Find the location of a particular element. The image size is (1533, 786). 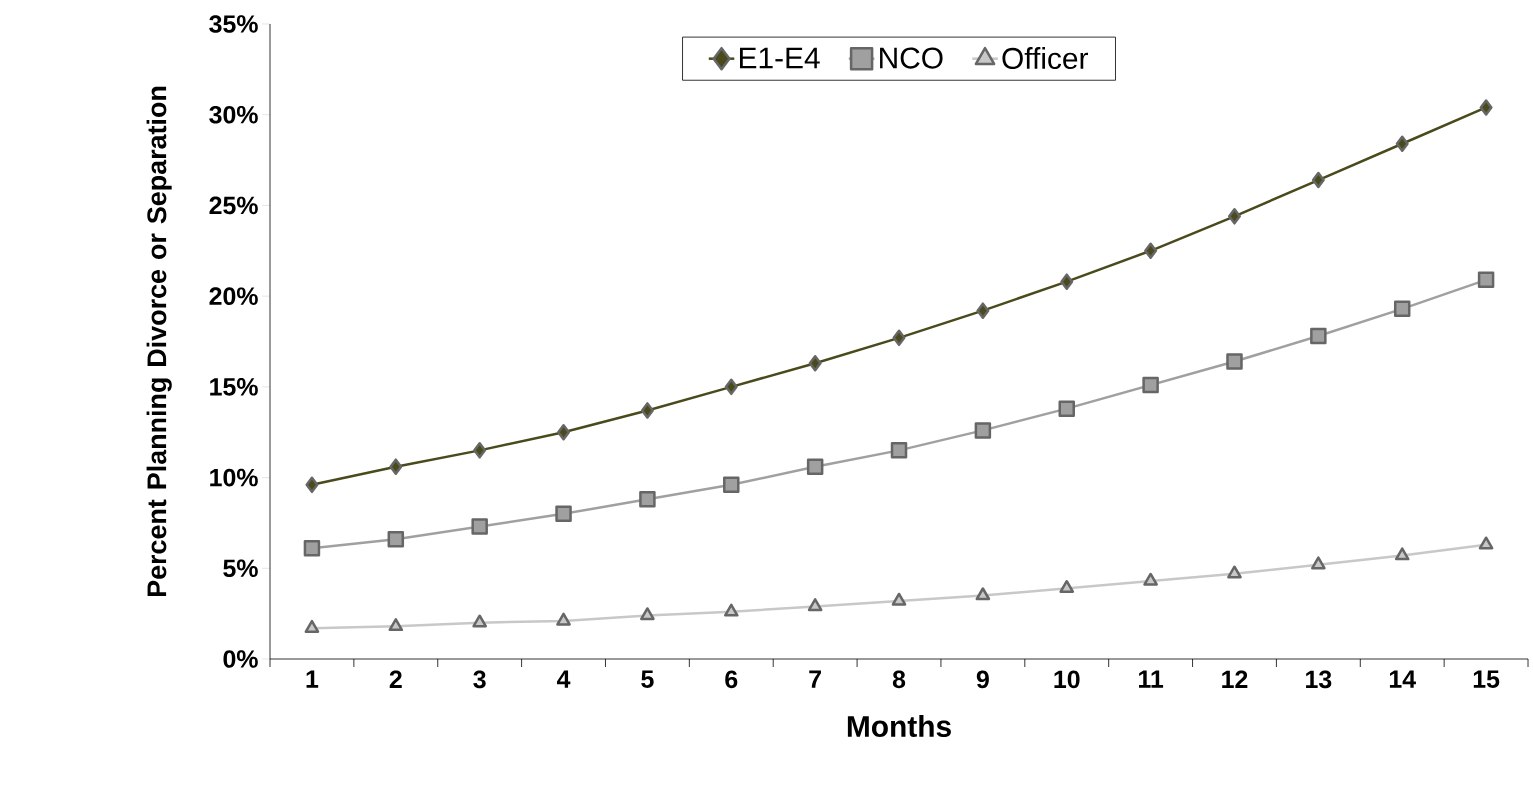

y-tick-label: 10% is located at coordinates (234, 477).